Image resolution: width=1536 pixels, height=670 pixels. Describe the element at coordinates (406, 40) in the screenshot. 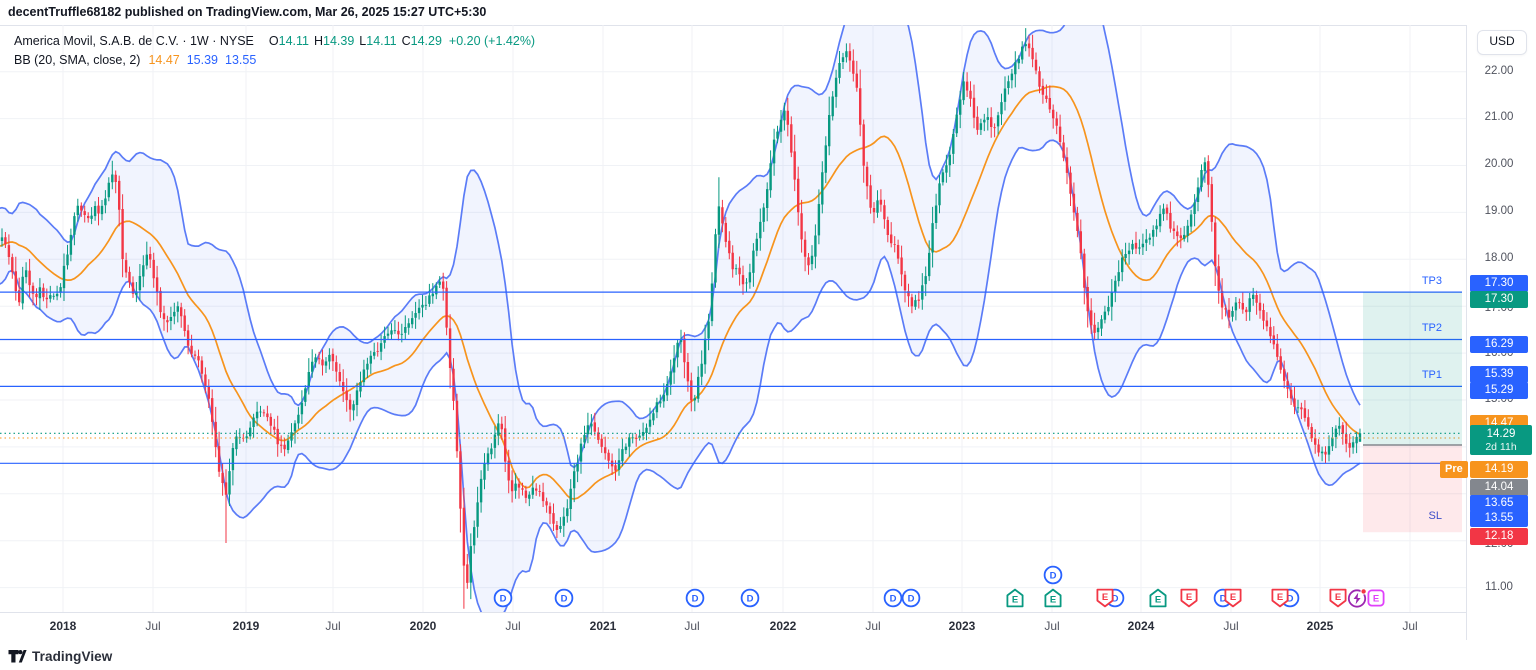

I see `ohlc-letter: C` at that location.